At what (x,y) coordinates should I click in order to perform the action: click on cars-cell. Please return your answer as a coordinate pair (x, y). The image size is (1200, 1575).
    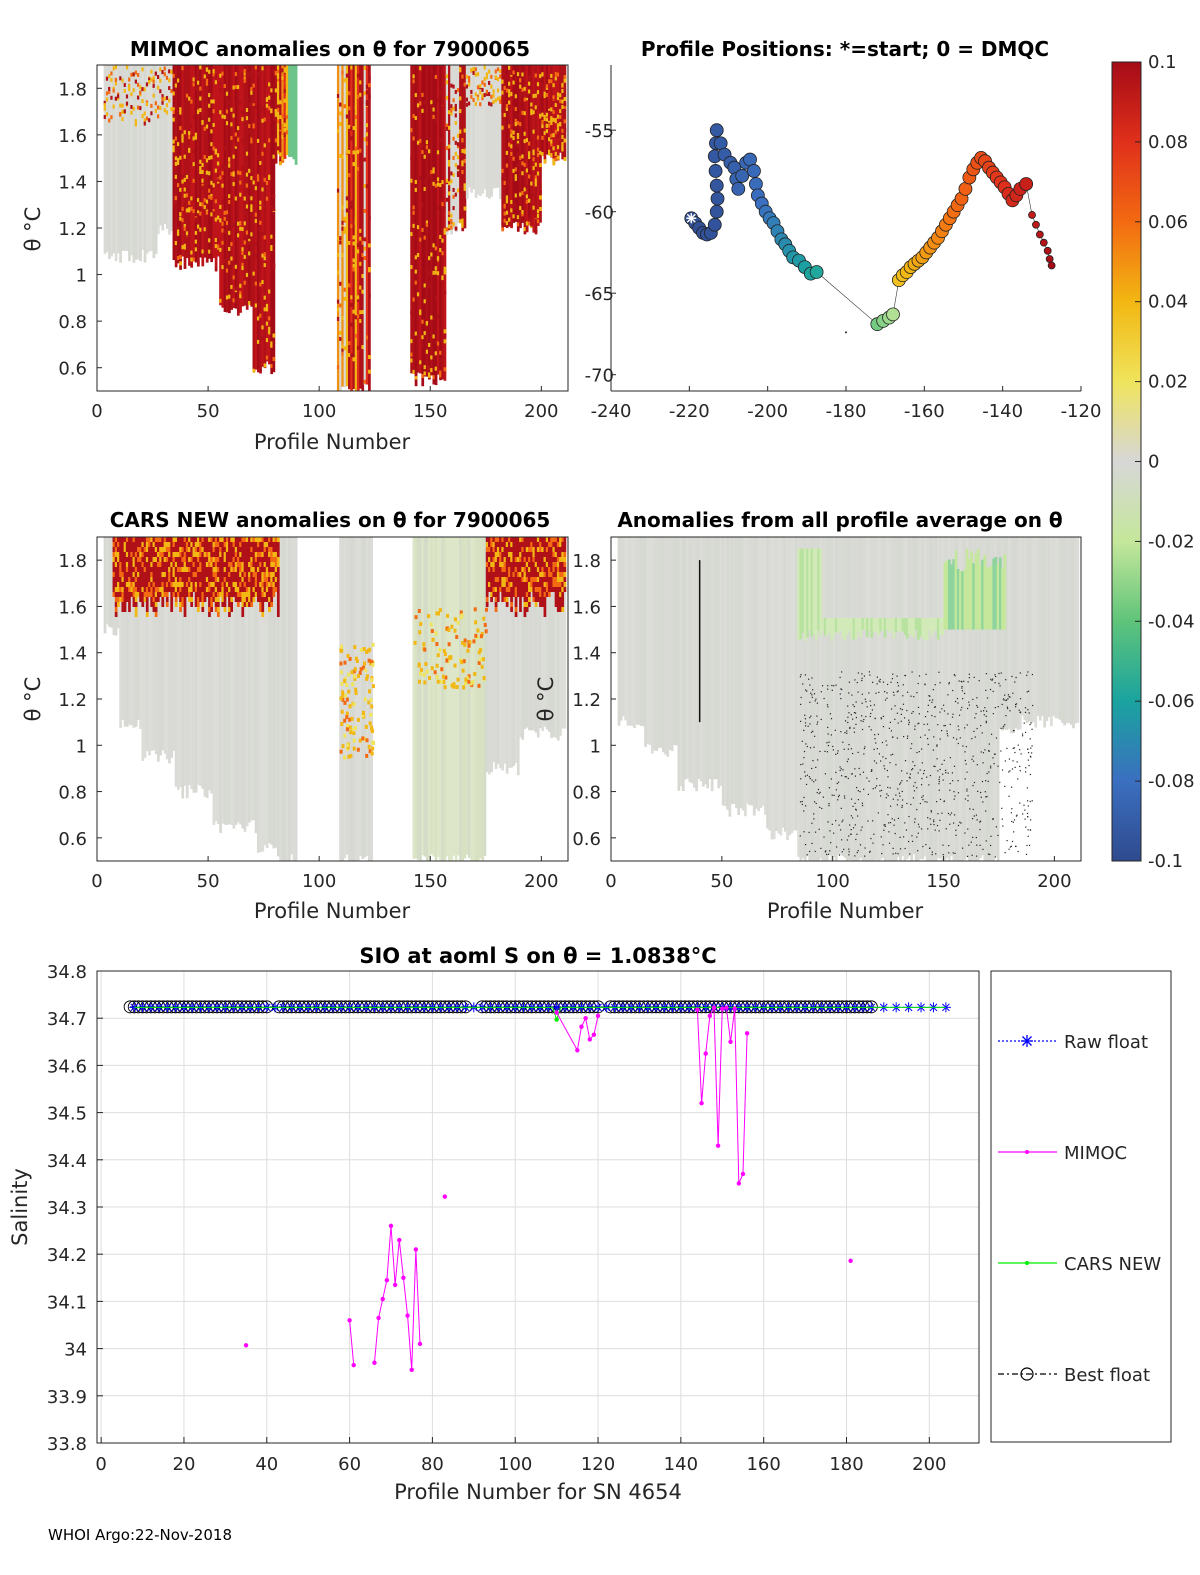
    Looking at the image, I should click on (209, 664).